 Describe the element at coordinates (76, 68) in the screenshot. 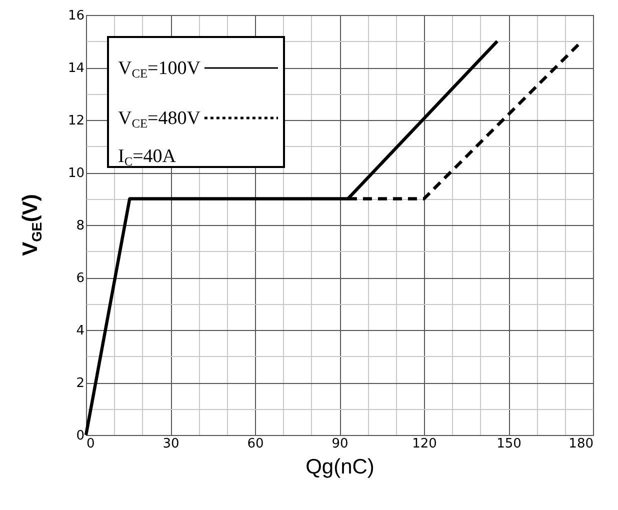

I see `y-tick-label: 14` at that location.